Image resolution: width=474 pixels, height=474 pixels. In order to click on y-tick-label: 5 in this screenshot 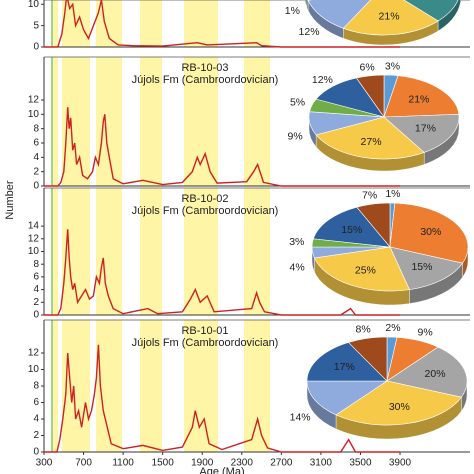, I will do `click(36, 25)`.